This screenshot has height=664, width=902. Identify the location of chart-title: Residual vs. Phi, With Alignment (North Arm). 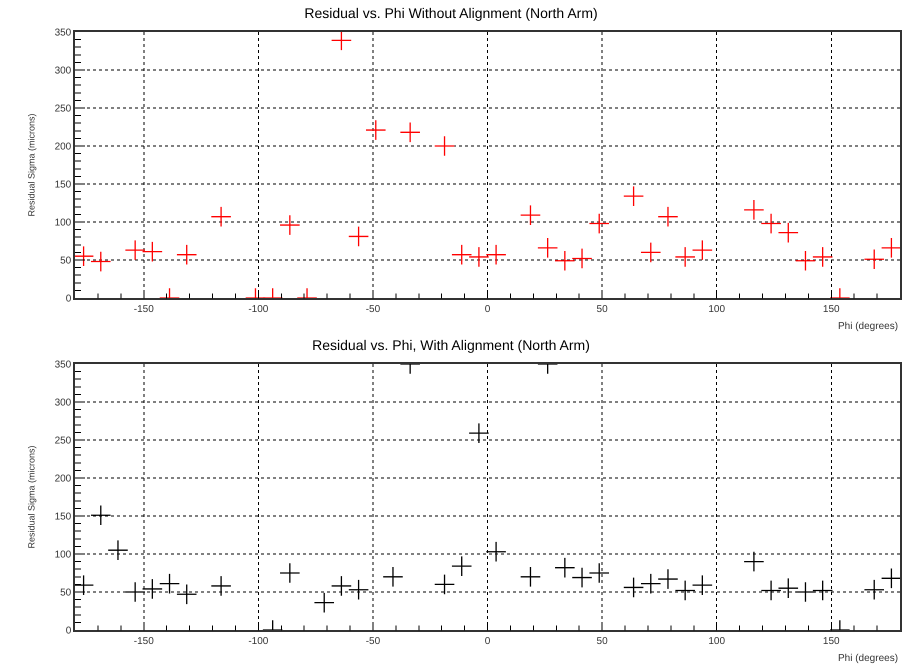
(451, 345).